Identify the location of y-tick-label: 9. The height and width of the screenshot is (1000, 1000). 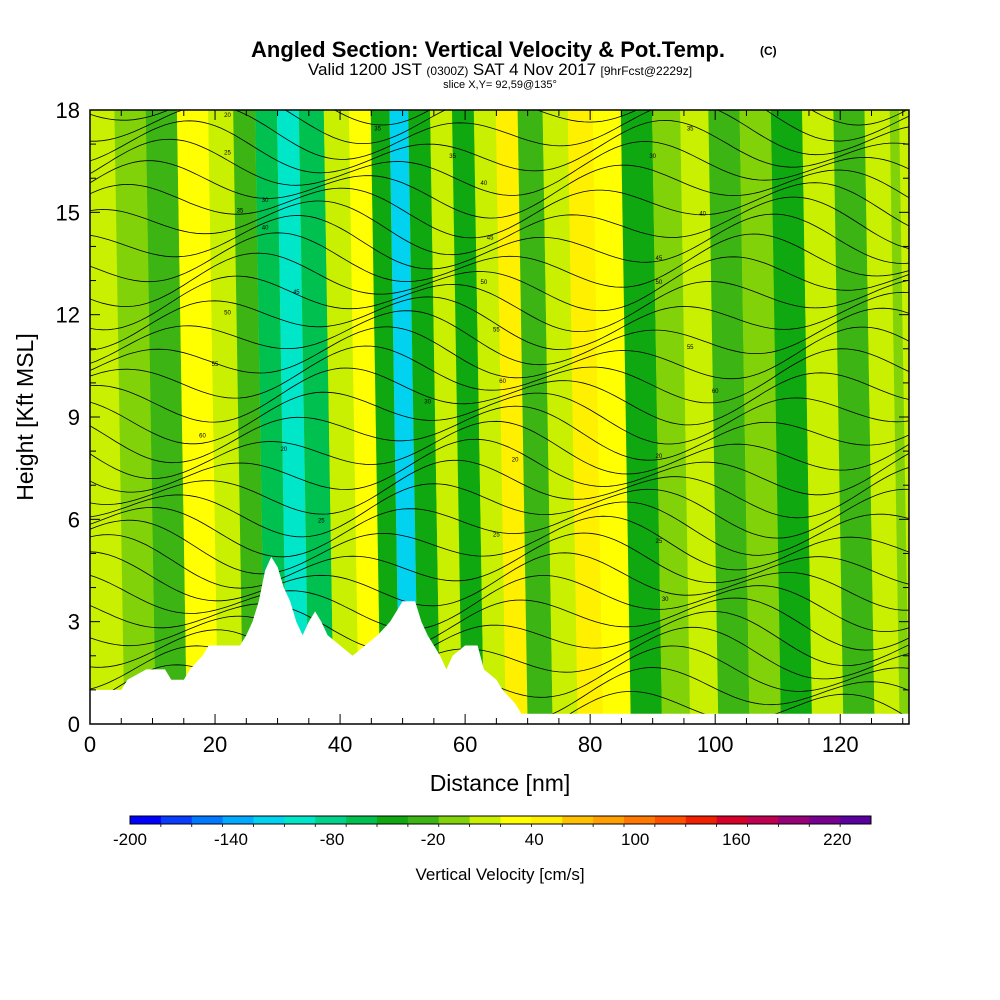
(74, 417).